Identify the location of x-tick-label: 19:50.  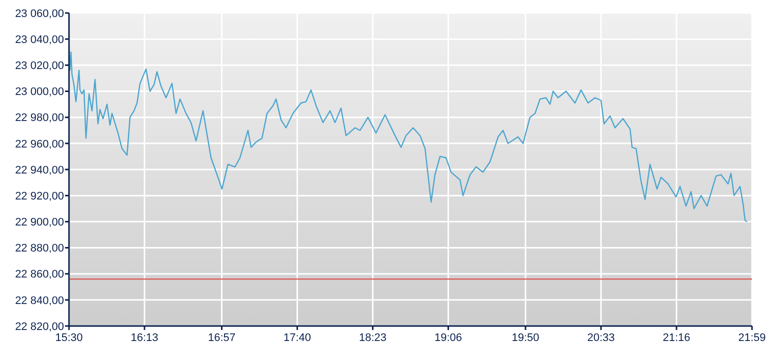
(526, 338).